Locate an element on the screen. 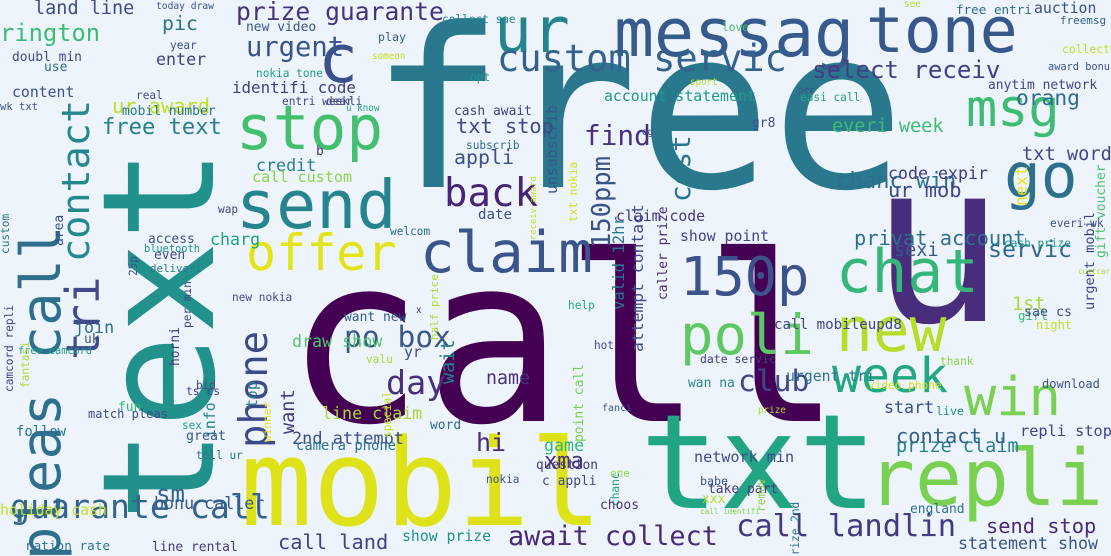 Image resolution: width=1111 pixels, height=556 pixels. word-call-custom: call custom is located at coordinates (302, 177).